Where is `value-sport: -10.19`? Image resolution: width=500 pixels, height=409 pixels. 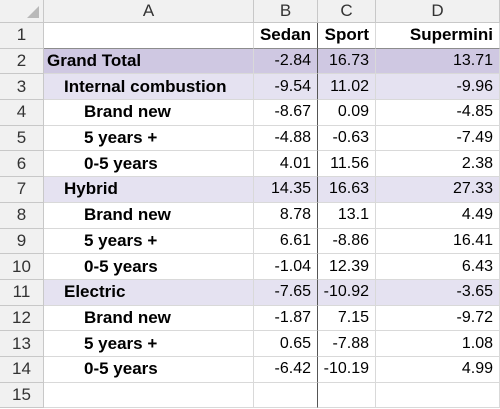 value-sport: -10.19 is located at coordinates (347, 369).